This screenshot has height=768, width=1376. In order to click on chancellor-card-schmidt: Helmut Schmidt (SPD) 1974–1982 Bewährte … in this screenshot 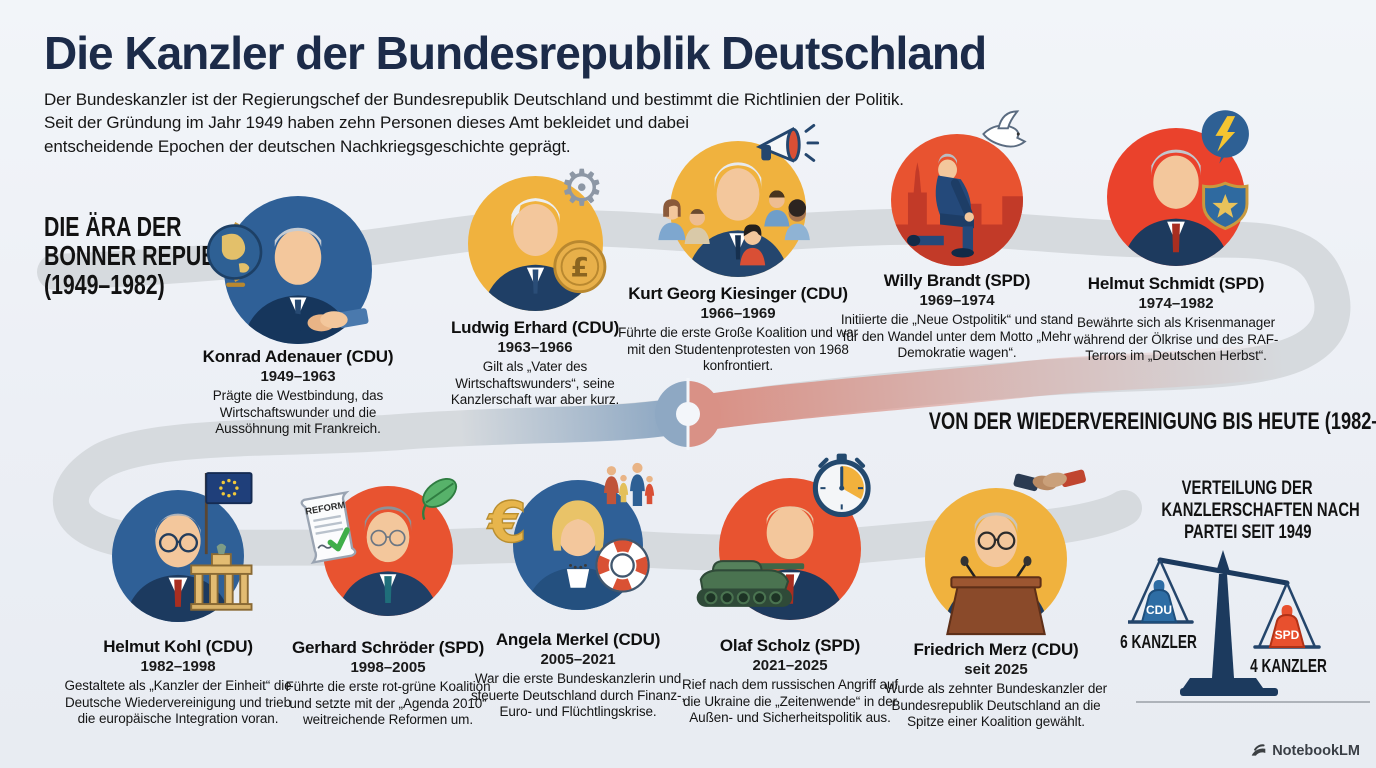, I will do `click(1176, 237)`.